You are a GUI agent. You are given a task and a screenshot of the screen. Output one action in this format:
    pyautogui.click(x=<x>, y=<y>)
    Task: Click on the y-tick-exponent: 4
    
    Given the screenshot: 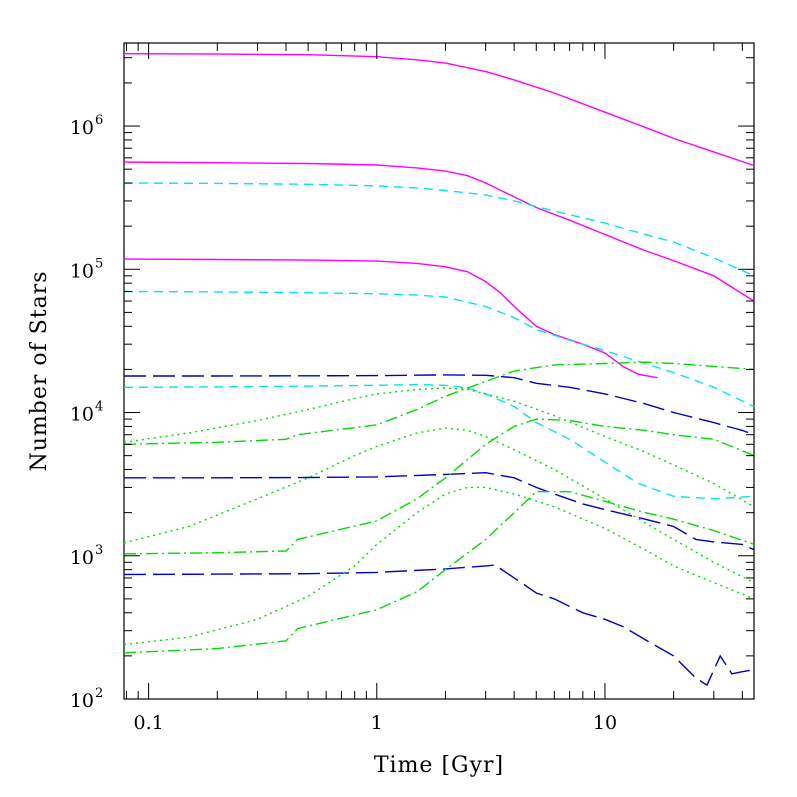 What is the action you would take?
    pyautogui.click(x=99, y=407)
    